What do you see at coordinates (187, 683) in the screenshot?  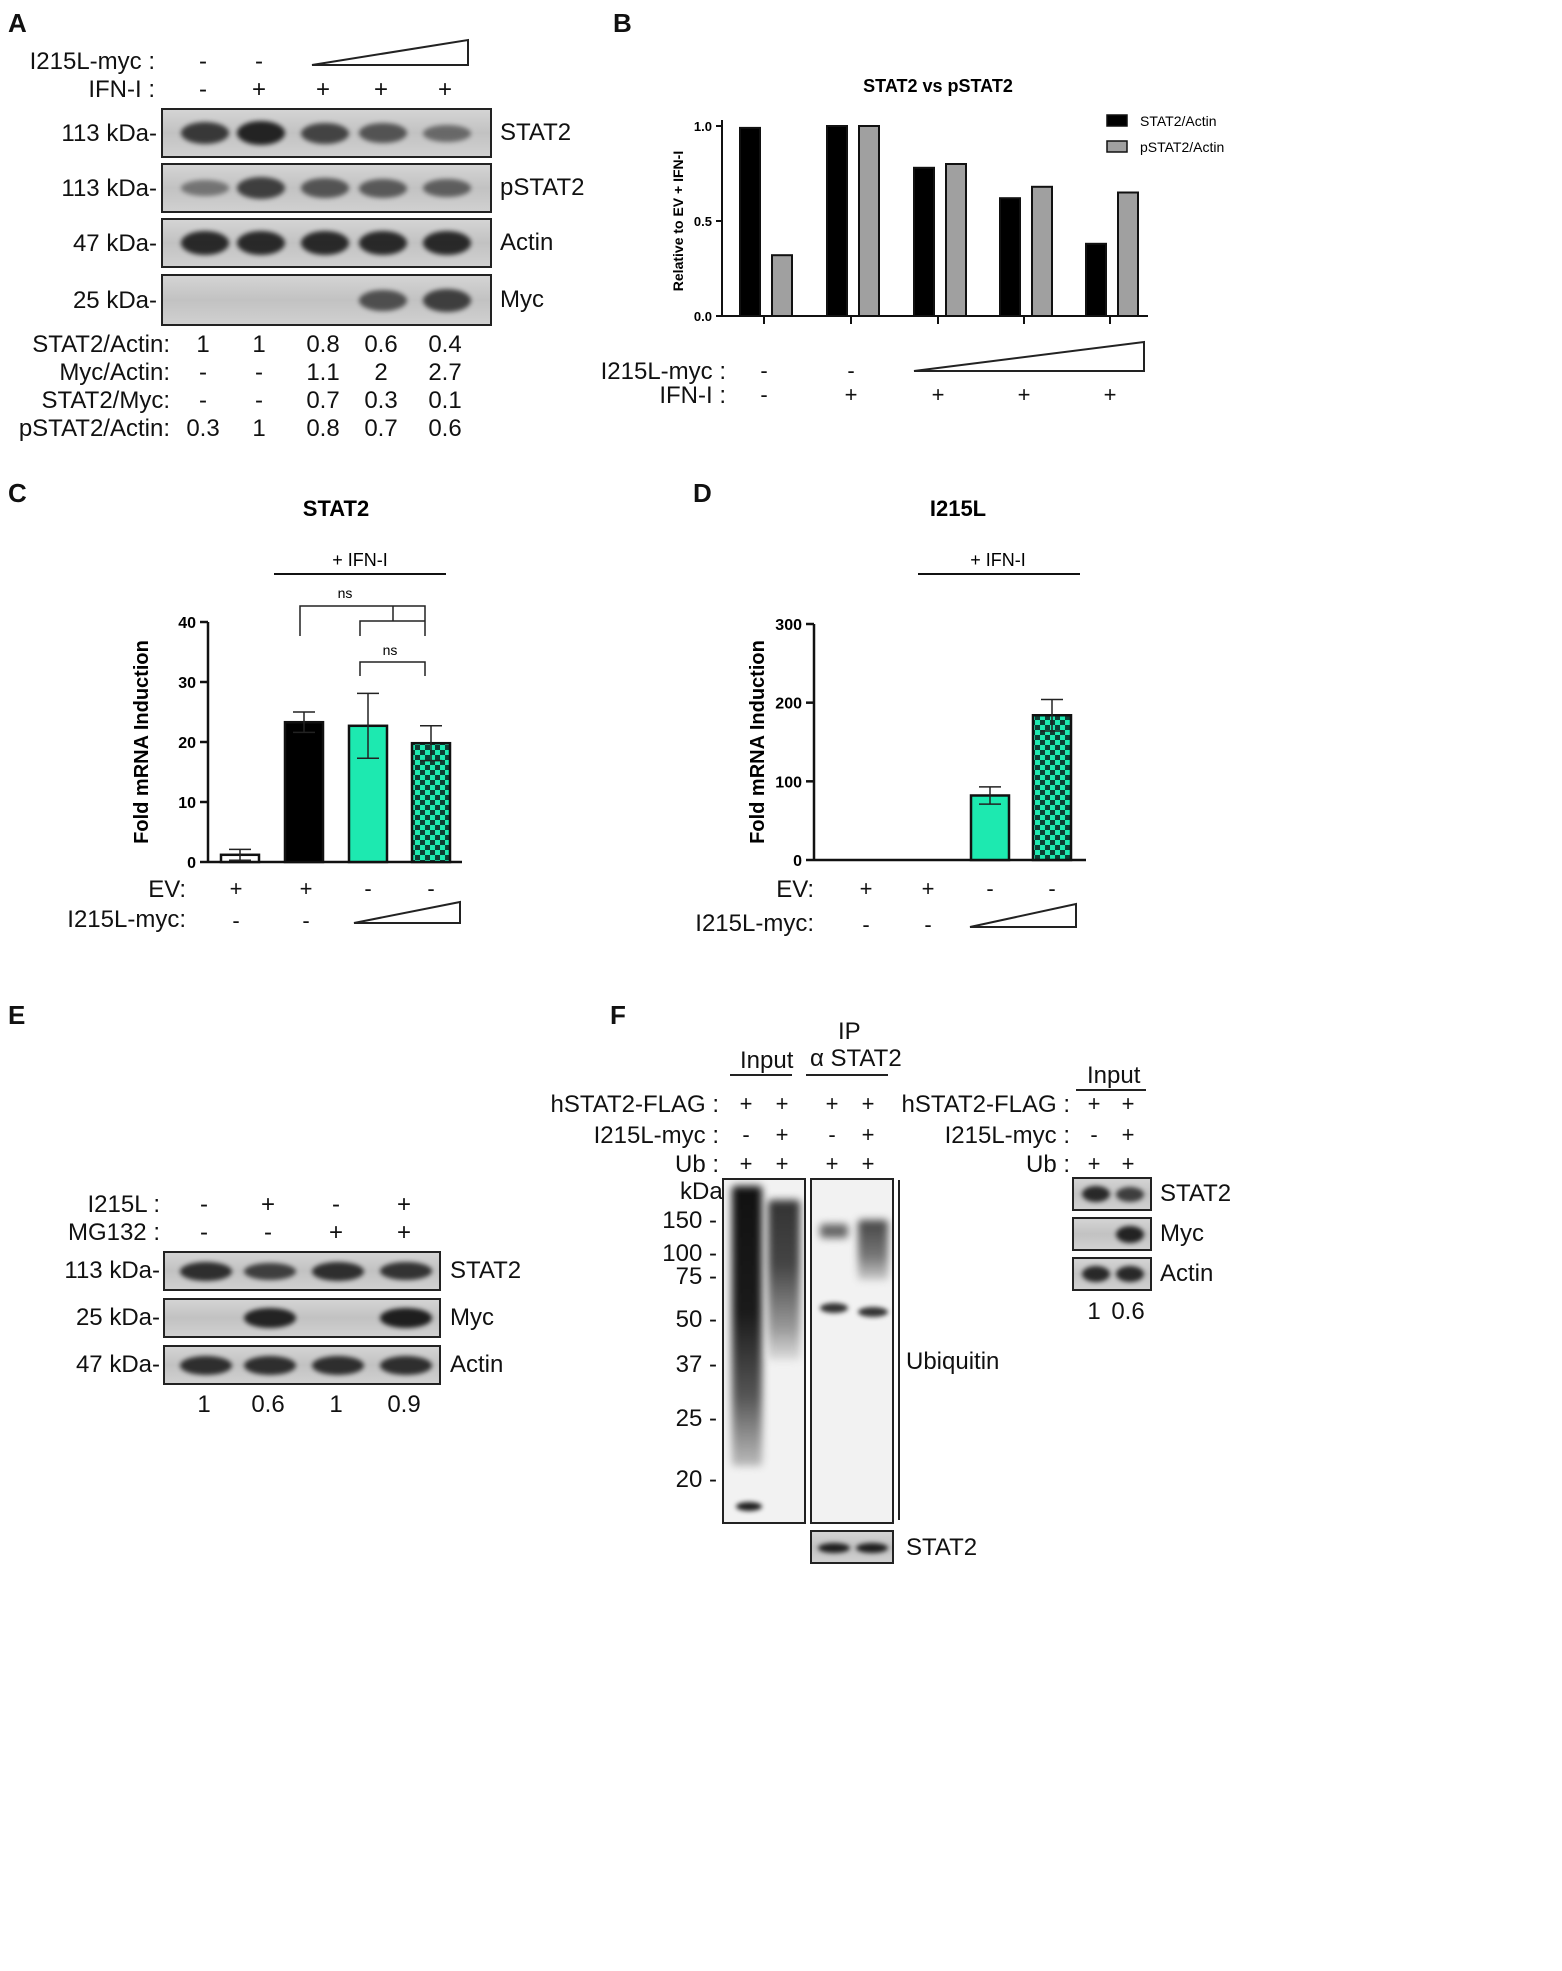 I see `c-y-tick-label-3: 30` at bounding box center [187, 683].